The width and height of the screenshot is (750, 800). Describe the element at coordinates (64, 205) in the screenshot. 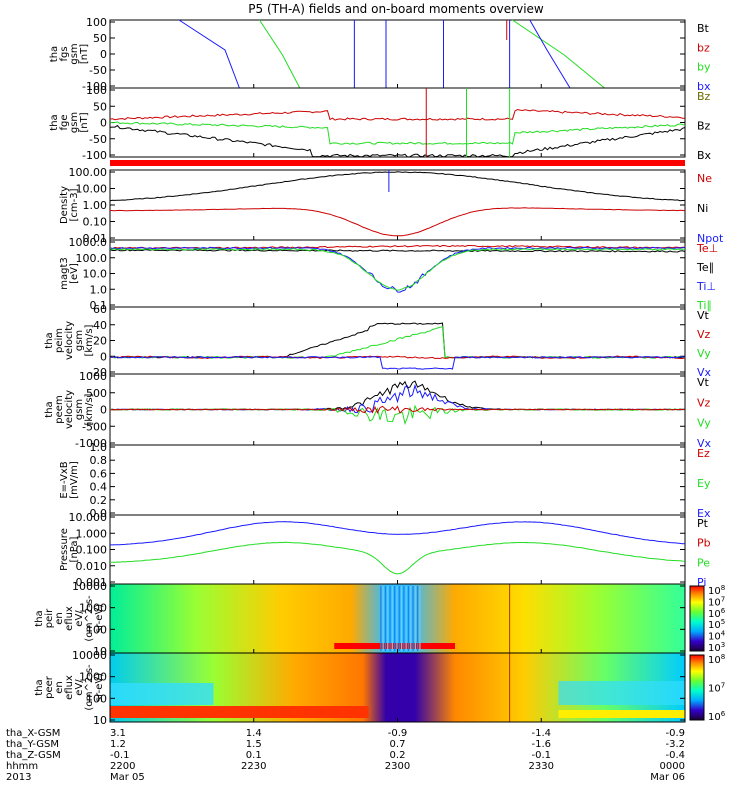

I see `y-axis-label: Density` at that location.